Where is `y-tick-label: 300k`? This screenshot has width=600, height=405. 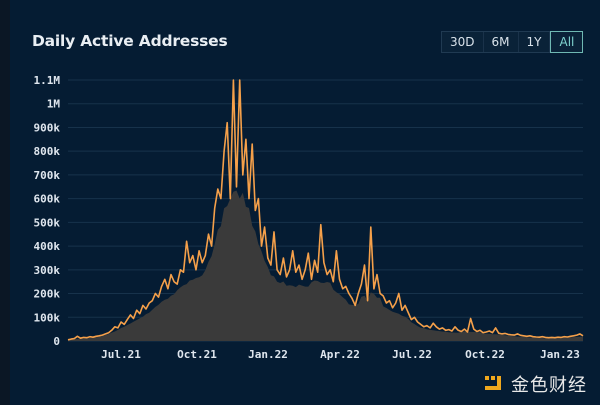
y-tick-label: 300k is located at coordinates (47, 270).